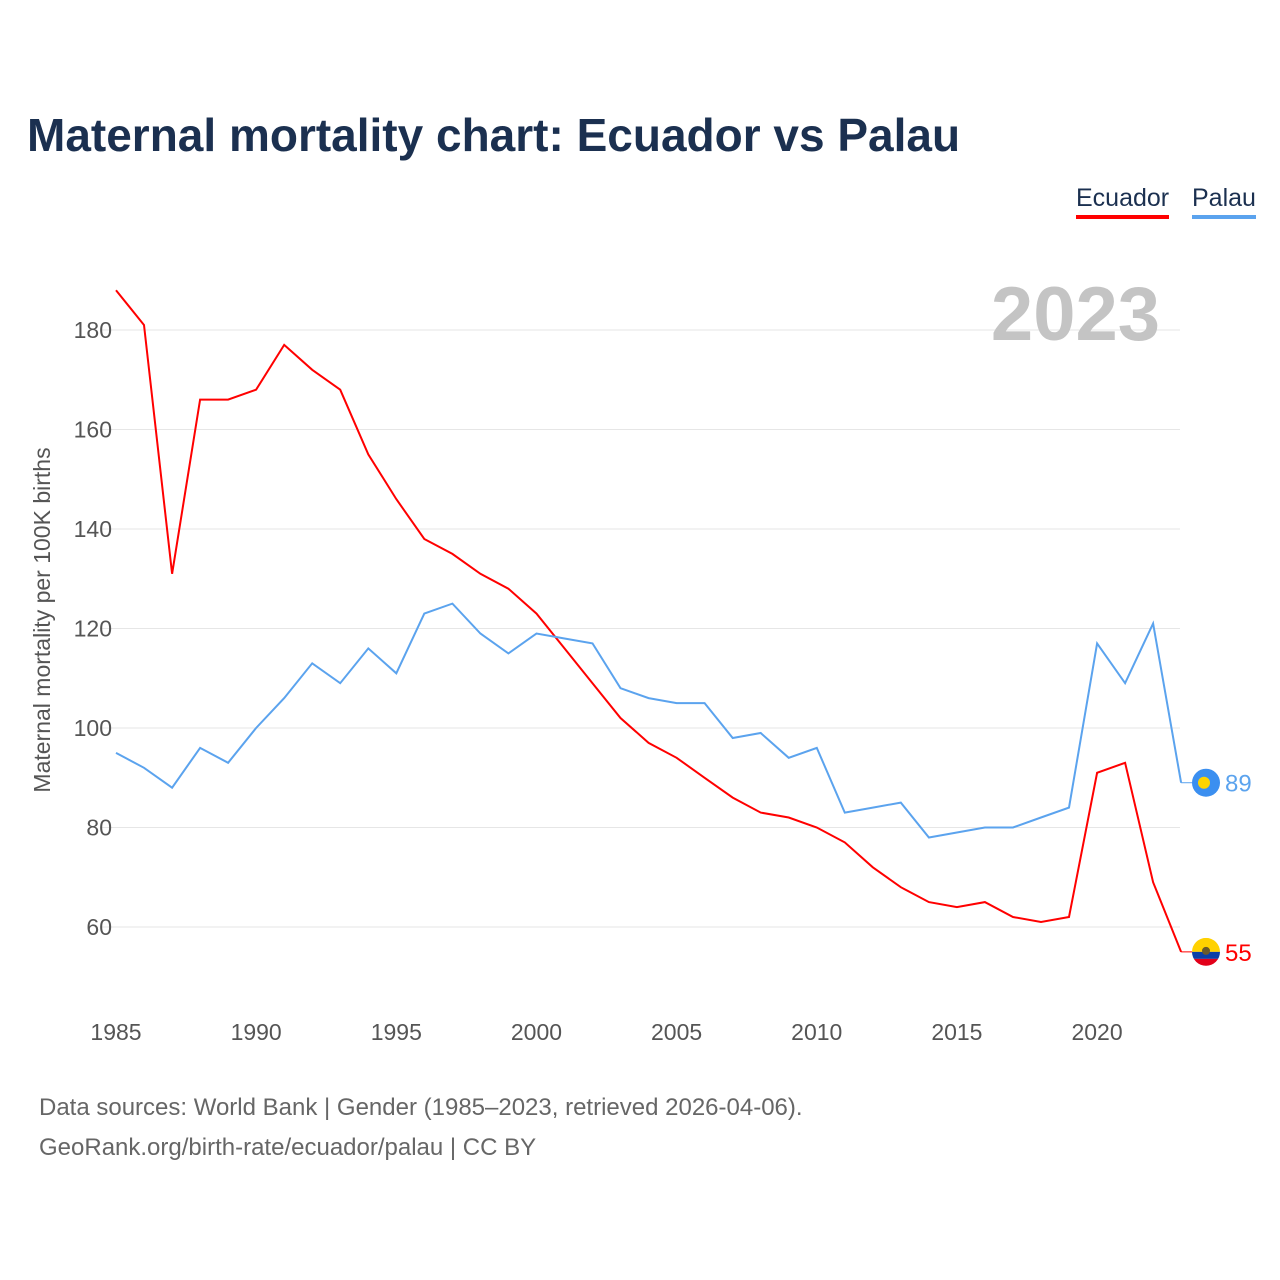 The image size is (1280, 1280). What do you see at coordinates (536, 1032) in the screenshot?
I see `x-tick-label: 2000` at bounding box center [536, 1032].